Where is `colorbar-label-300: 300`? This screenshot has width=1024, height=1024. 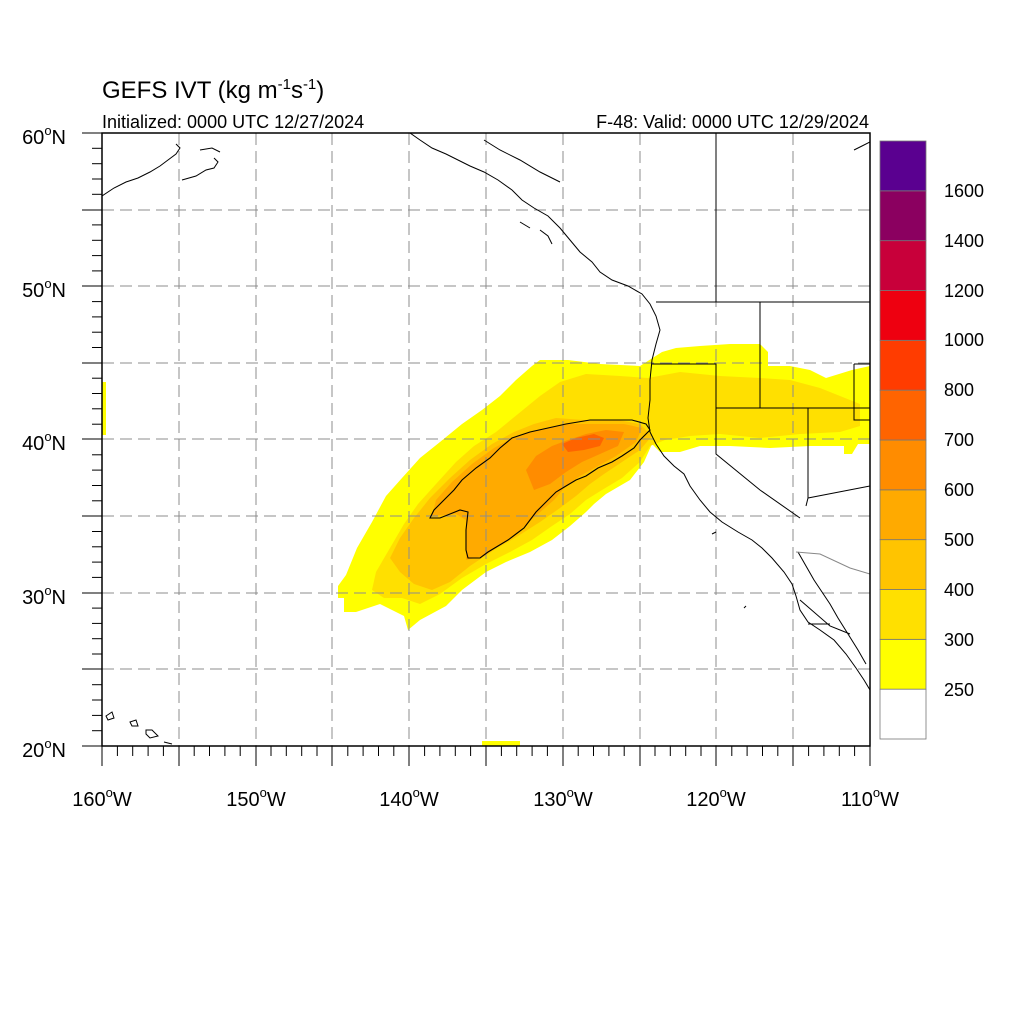 colorbar-label-300: 300 is located at coordinates (959, 640).